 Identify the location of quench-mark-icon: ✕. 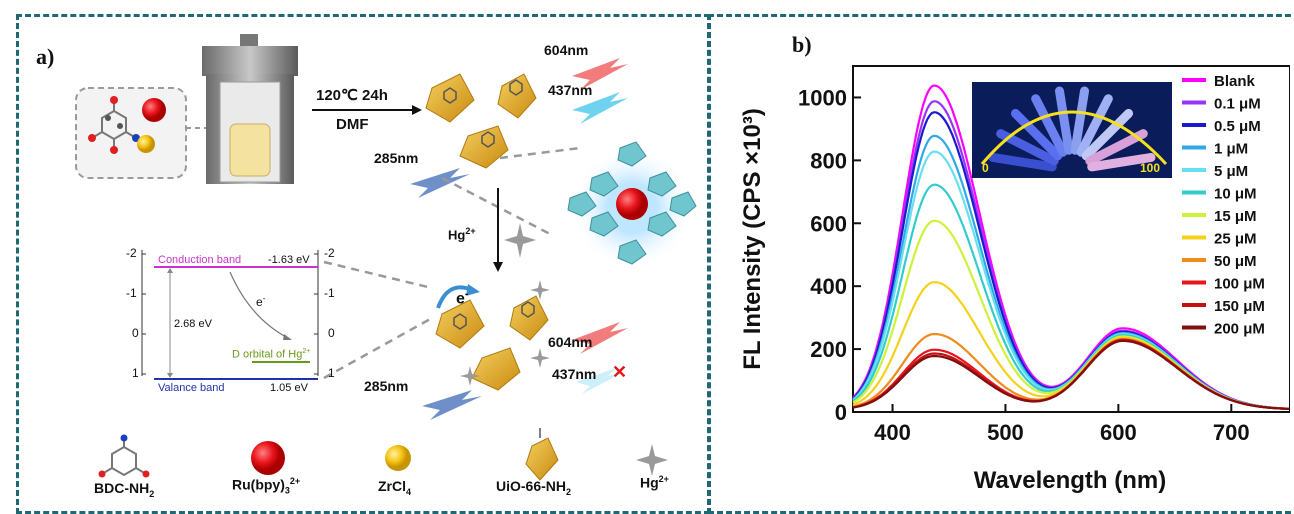
(620, 372).